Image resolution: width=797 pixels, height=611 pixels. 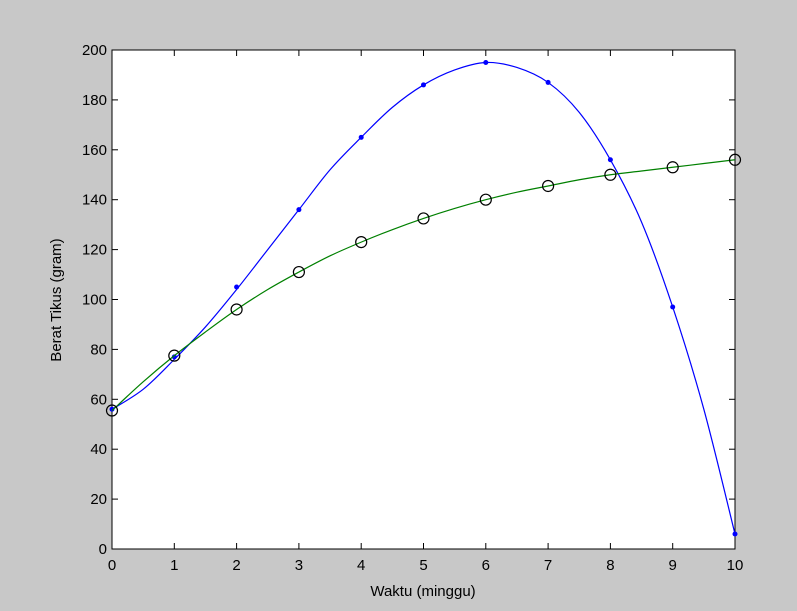 I want to click on y-tick-label: 200, so click(x=94, y=50).